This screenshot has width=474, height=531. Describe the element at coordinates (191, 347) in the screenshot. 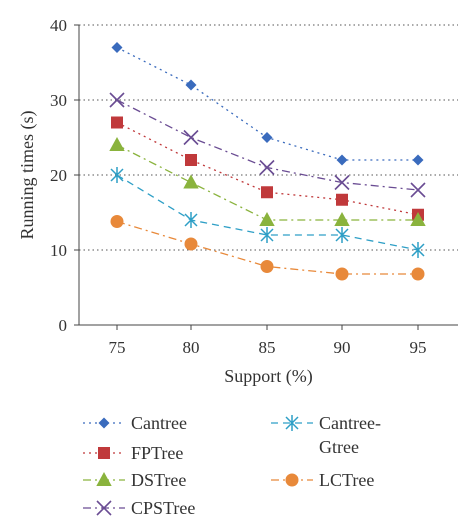

I see `x-tick-label: 80` at that location.